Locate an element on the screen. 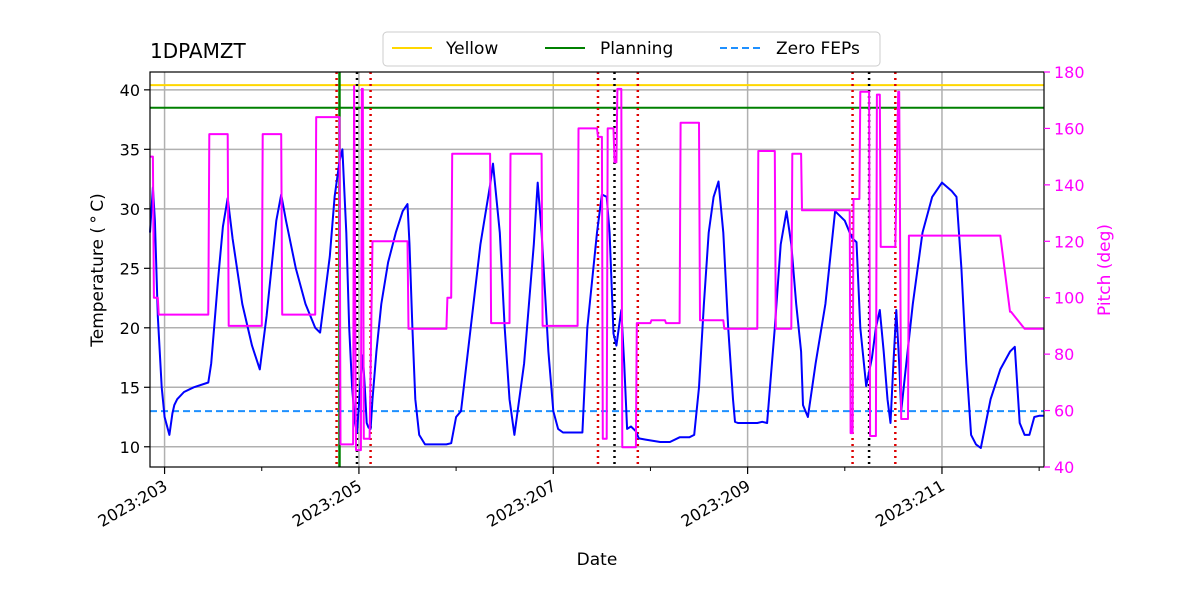 This screenshot has width=1200, height=600. y2-tick-label: 120 is located at coordinates (1069, 241).